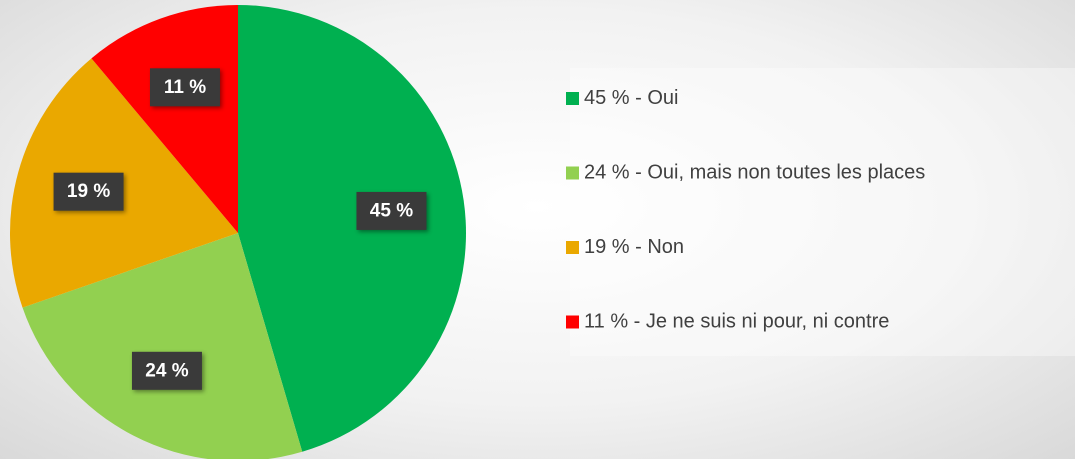  I want to click on legend-label: 19 % - Non, so click(634, 247).